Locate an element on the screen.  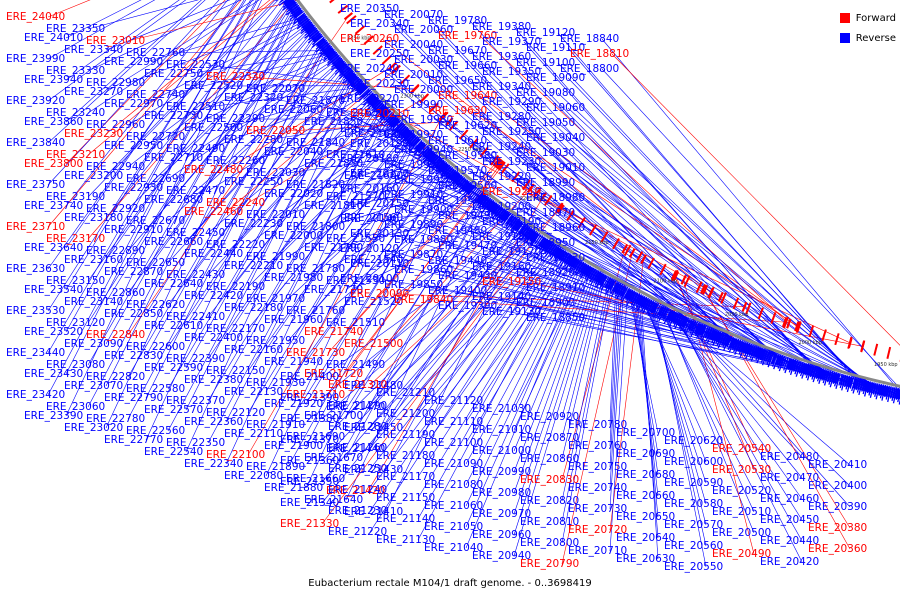
feature-label: ERE_23860 is located at coordinates (53, 122).